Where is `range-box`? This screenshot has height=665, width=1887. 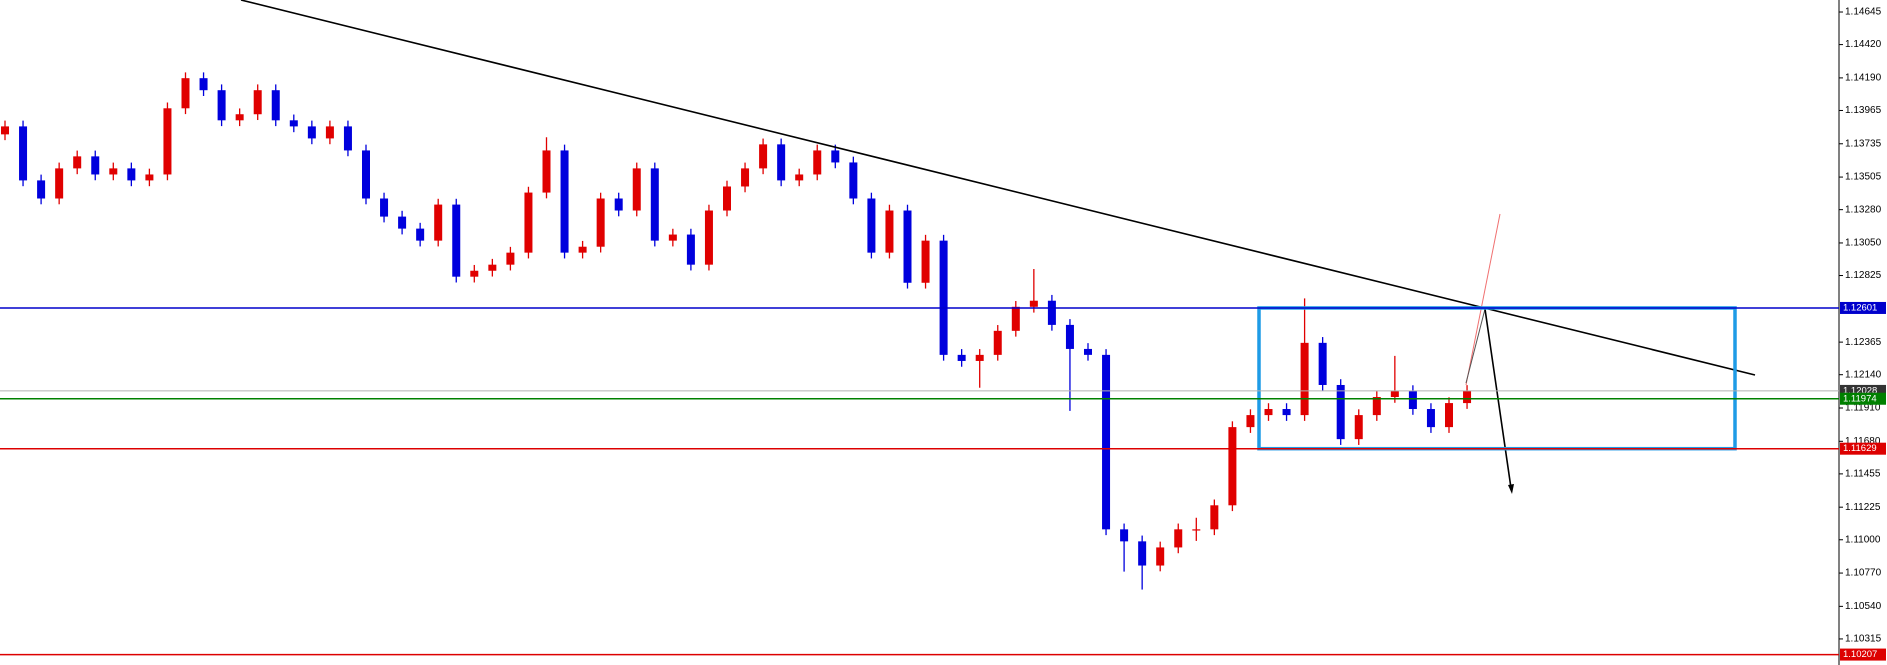
range-box is located at coordinates (1497, 378).